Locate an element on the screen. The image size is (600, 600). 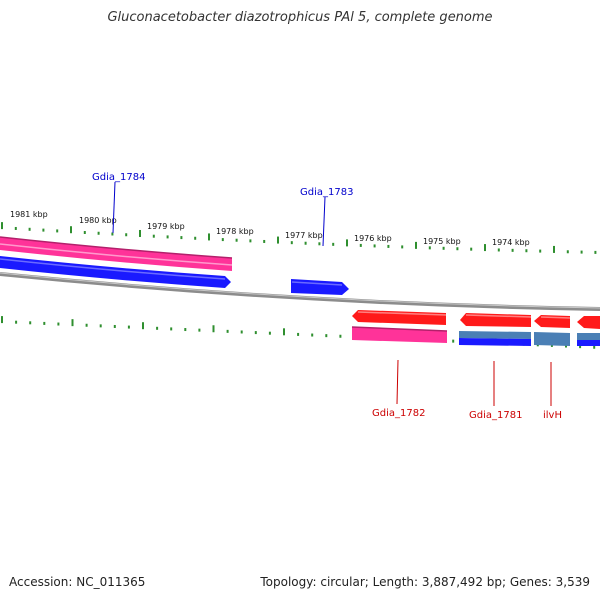
cds-arrow-ilvh-shine is located at coordinates (555, 317).